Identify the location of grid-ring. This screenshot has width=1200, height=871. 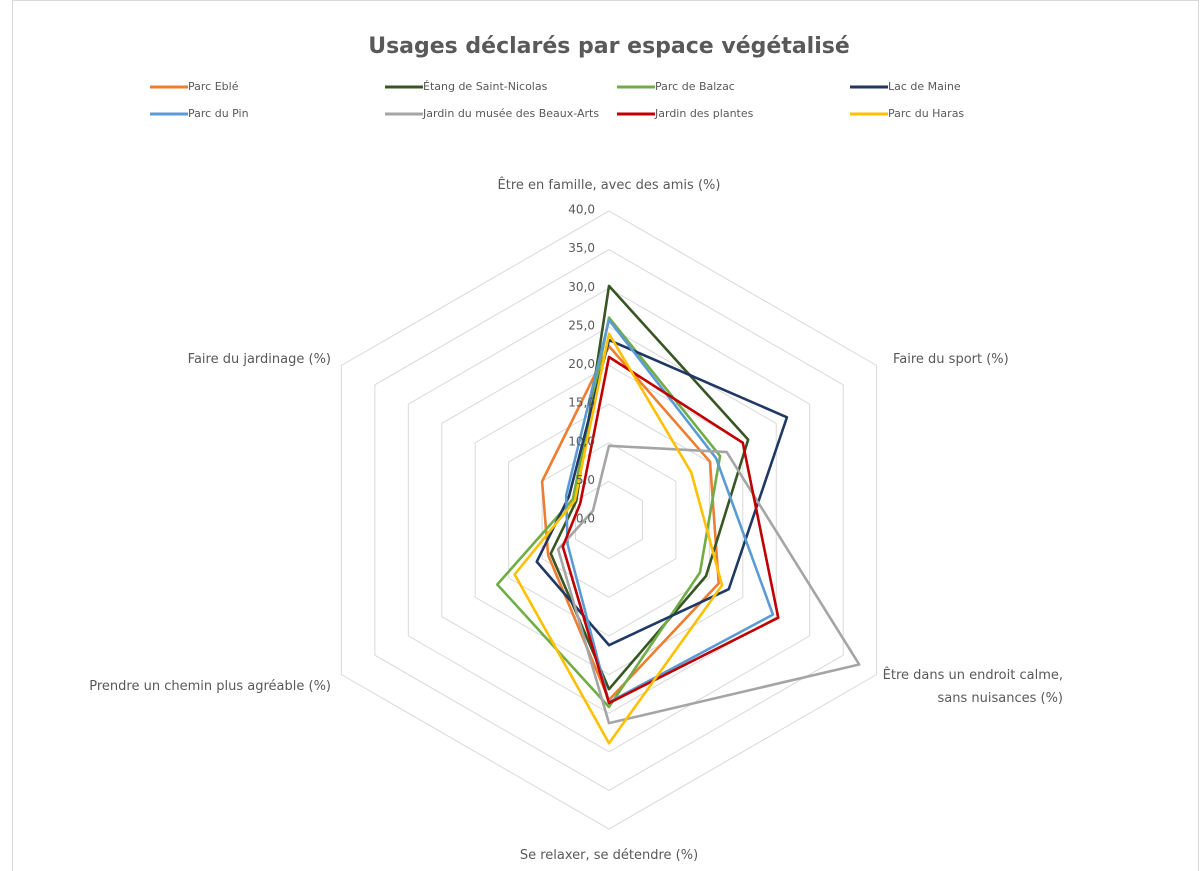
(609, 520).